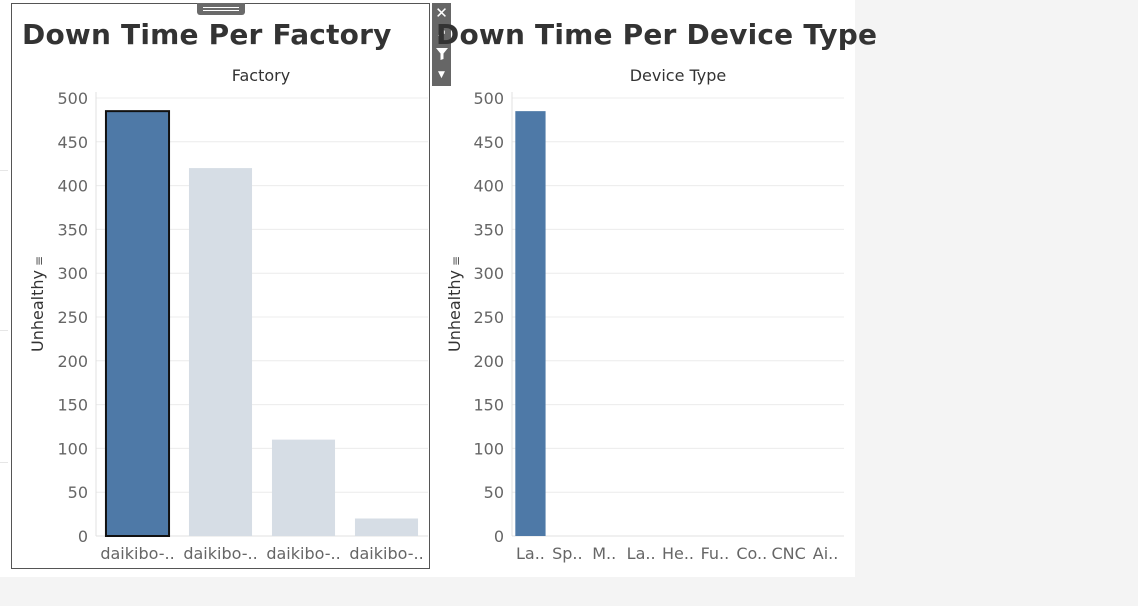 The height and width of the screenshot is (606, 1138). I want to click on filter-icon, so click(441, 54).